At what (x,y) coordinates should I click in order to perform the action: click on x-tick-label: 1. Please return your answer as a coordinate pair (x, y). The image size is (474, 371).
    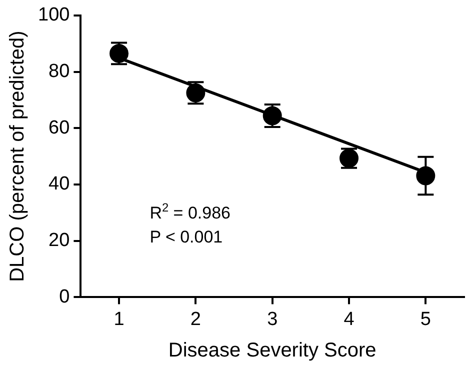
    Looking at the image, I should click on (119, 319).